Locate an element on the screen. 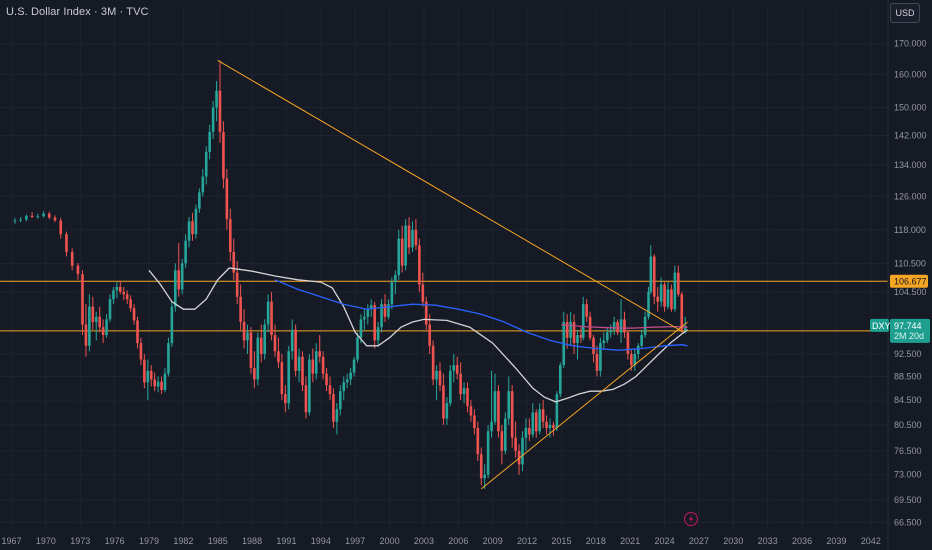 This screenshot has width=932, height=550. time-tick-label: 2033 is located at coordinates (768, 541).